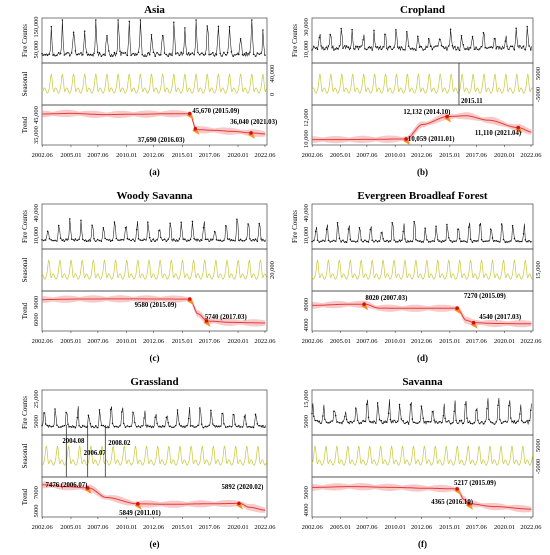  I want to click on y-tick-label: 40,000, so click(36, 213).